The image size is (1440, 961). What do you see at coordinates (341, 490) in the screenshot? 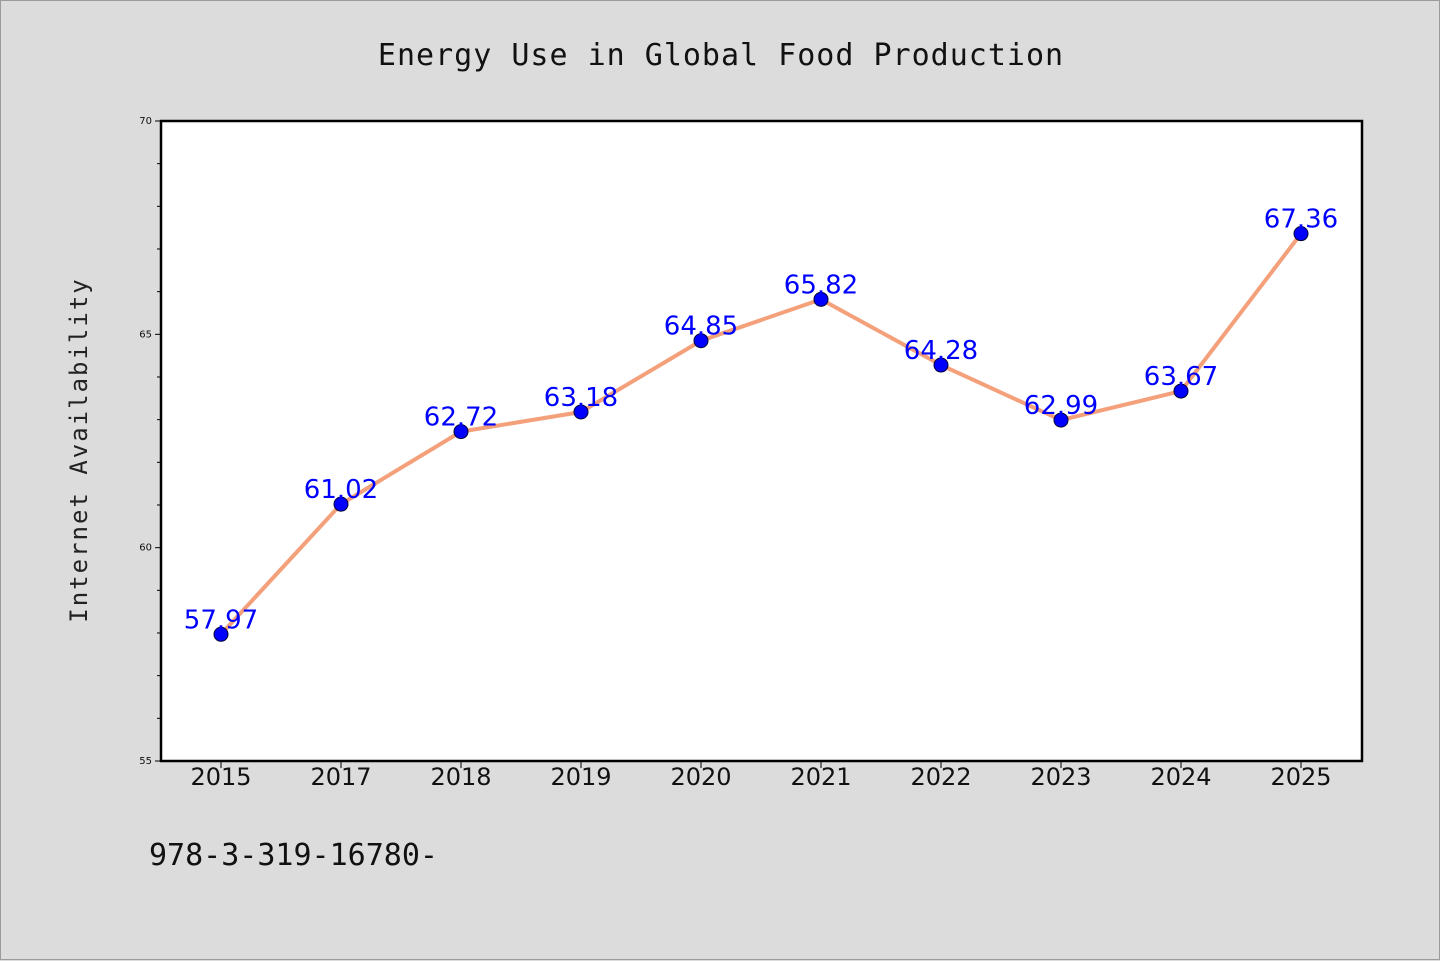
I see `data-label: 61.02` at bounding box center [341, 490].